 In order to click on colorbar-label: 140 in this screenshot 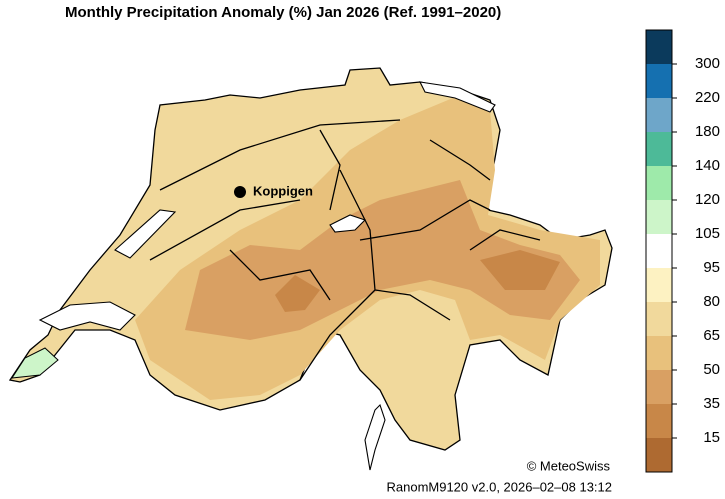, I will do `click(707, 165)`.